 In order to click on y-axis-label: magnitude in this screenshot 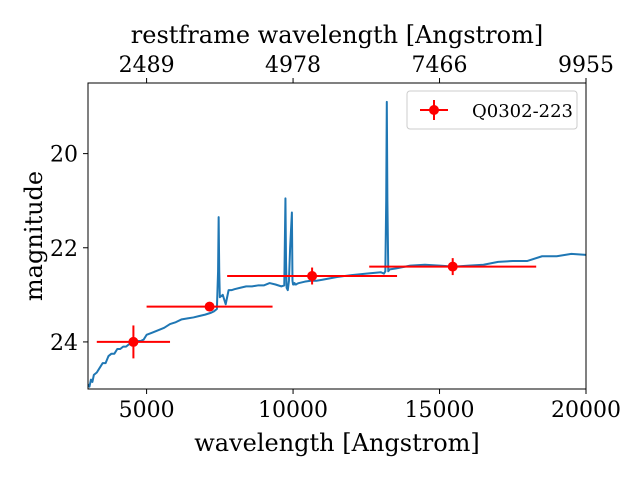, I will do `click(34, 236)`.